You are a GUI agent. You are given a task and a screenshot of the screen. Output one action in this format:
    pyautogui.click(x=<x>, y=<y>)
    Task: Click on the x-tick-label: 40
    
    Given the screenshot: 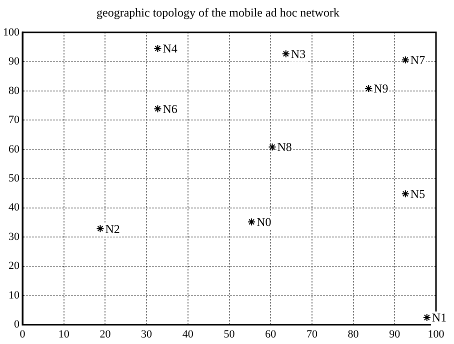 What is the action you would take?
    pyautogui.click(x=188, y=334)
    